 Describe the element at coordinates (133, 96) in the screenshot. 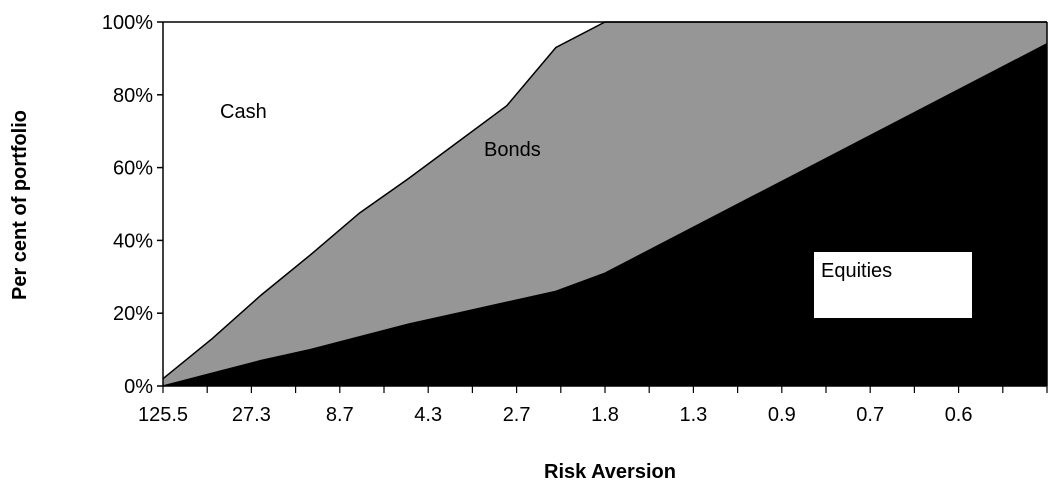

I see `y-tick-label: 80%` at that location.